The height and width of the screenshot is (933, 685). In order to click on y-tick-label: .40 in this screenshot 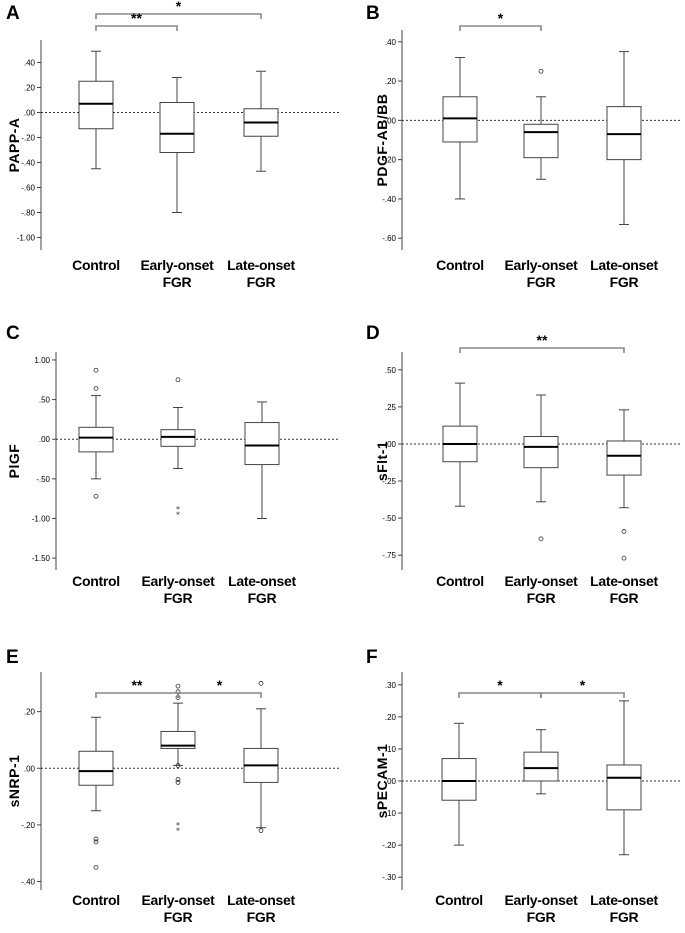, I will do `click(30, 63)`.